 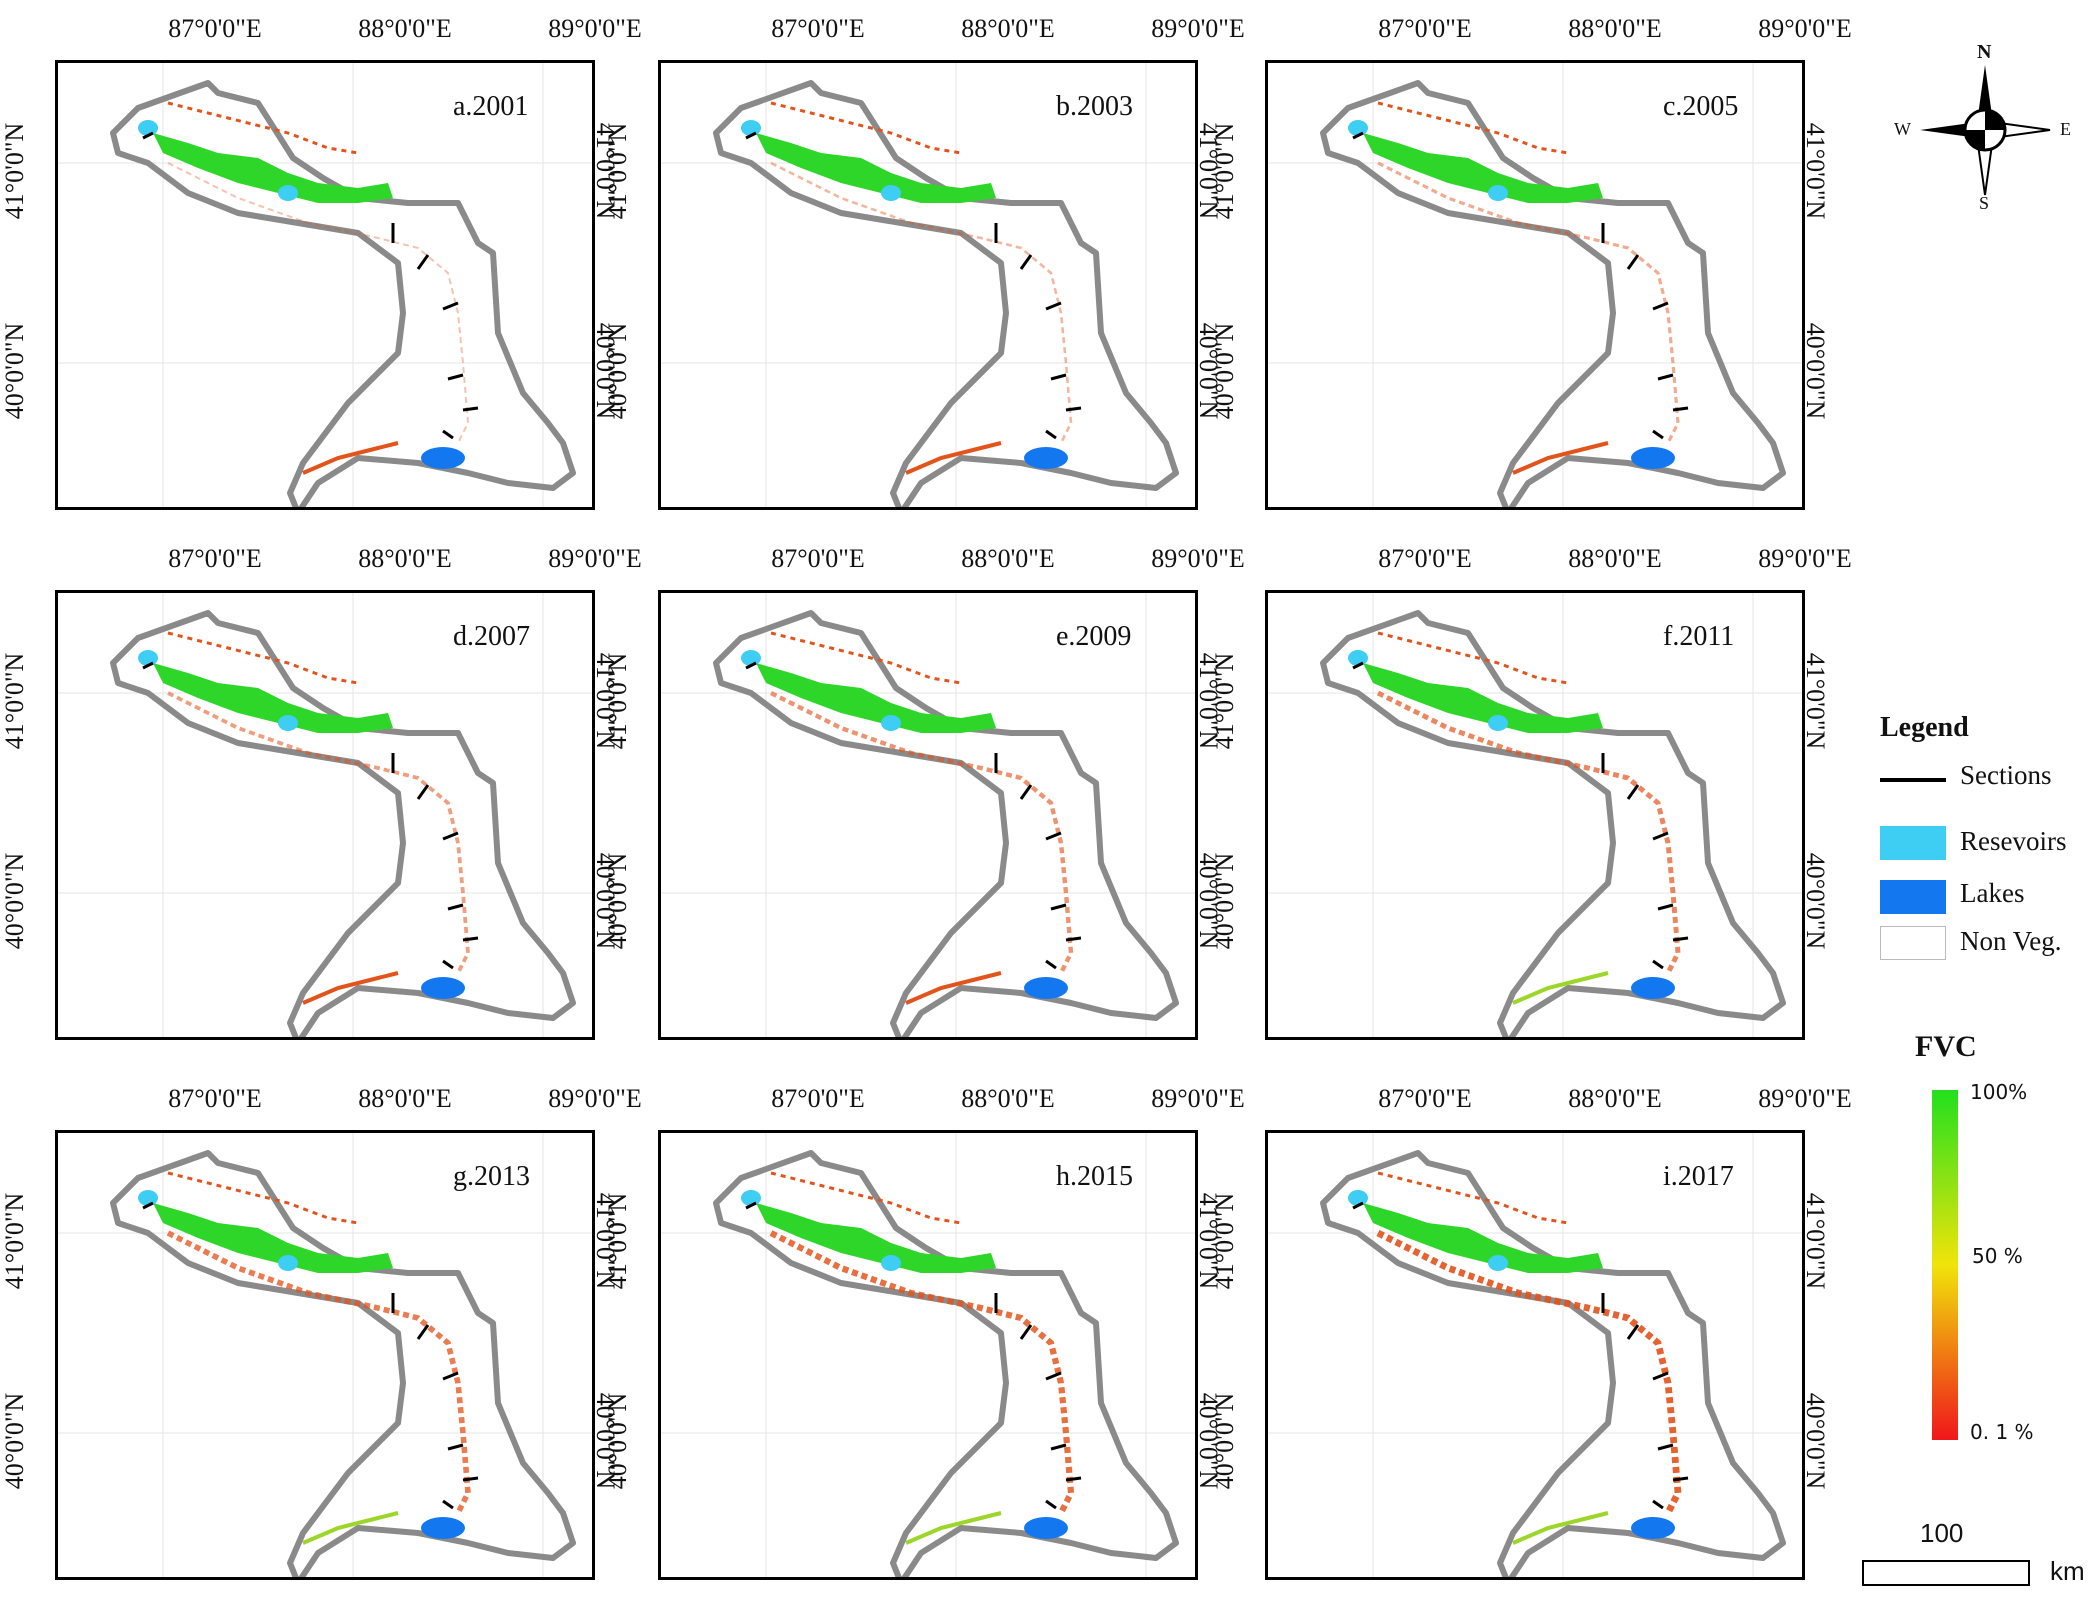 I want to click on legend-nonveg-swatch, so click(x=1913, y=943).